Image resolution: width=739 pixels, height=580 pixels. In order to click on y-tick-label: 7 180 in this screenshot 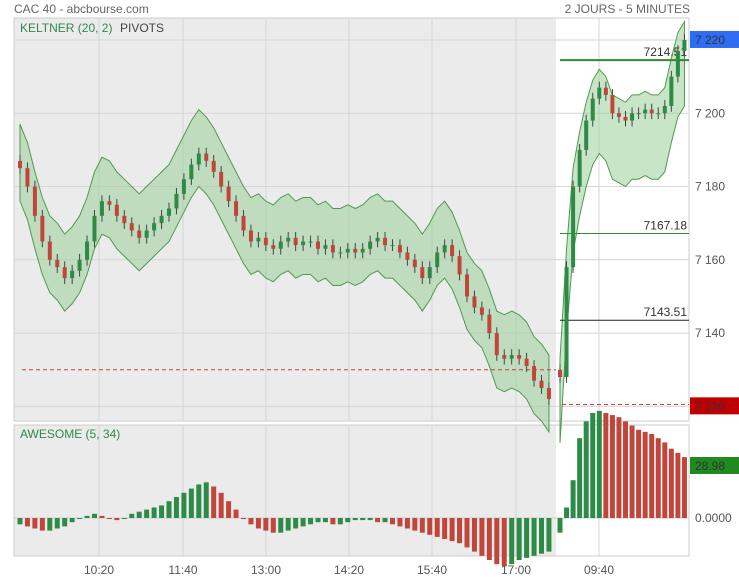, I will do `click(710, 187)`.